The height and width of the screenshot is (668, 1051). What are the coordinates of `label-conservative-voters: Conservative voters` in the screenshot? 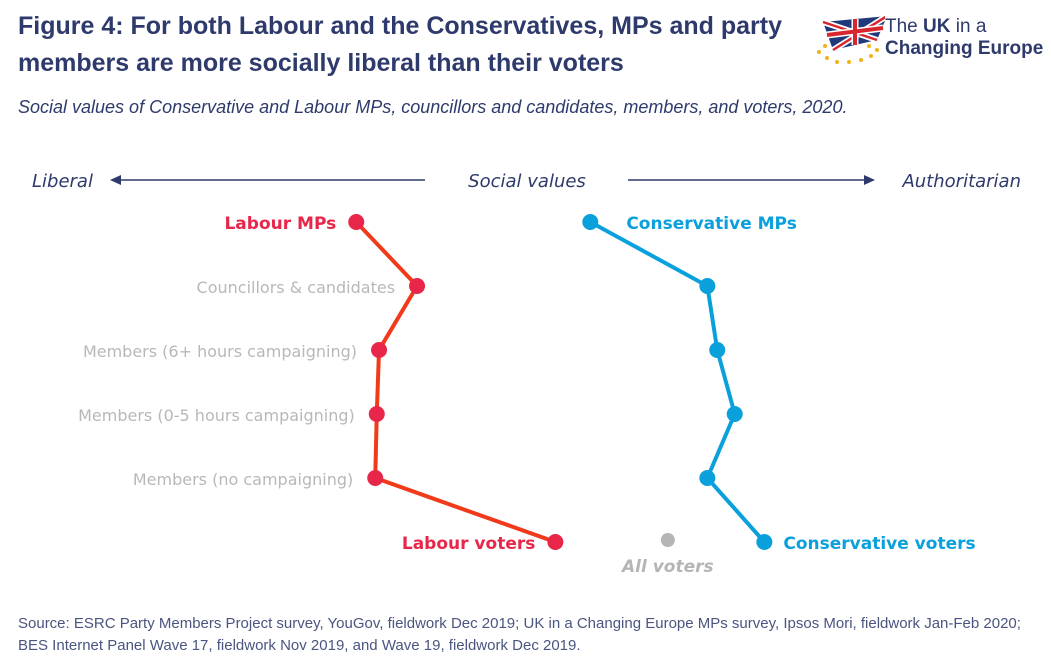 It's located at (879, 544).